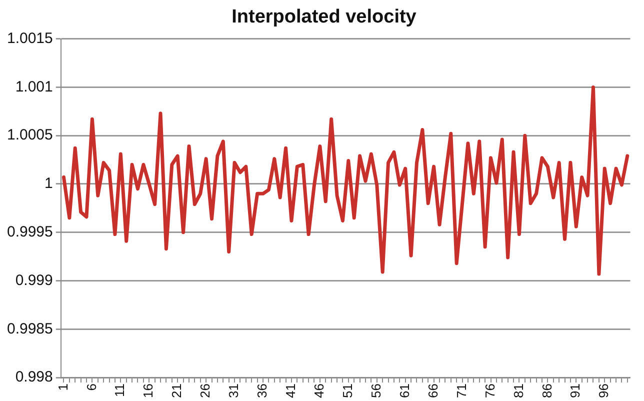  What do you see at coordinates (319, 391) in the screenshot?
I see `x-tick-label: 46` at bounding box center [319, 391].